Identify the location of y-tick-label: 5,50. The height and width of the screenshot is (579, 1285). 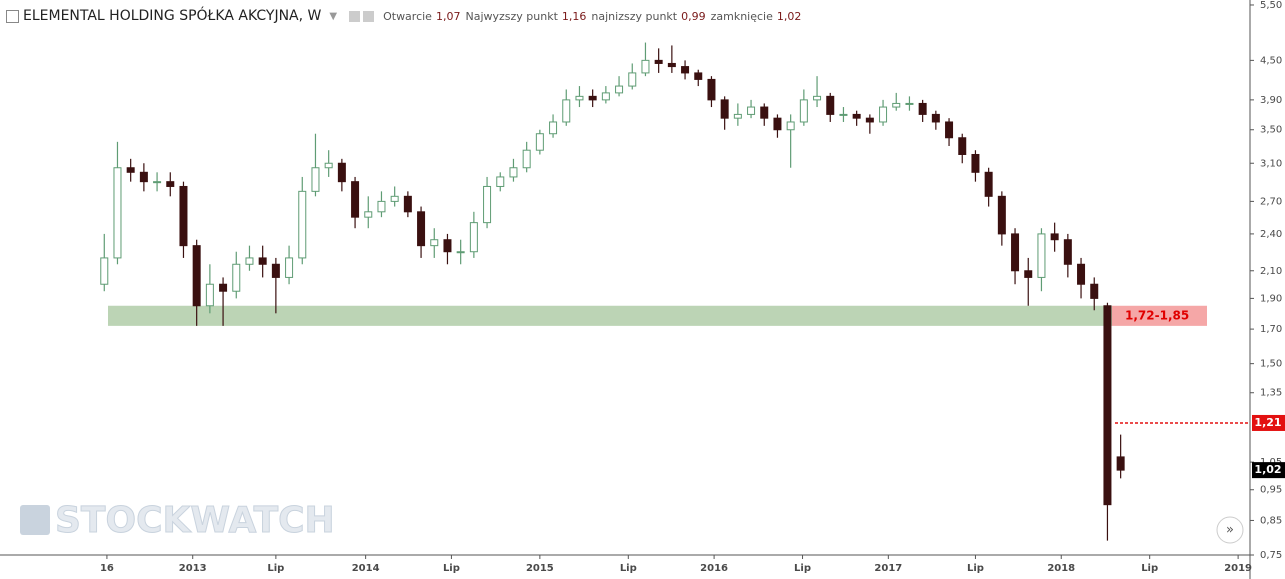
(1271, 5).